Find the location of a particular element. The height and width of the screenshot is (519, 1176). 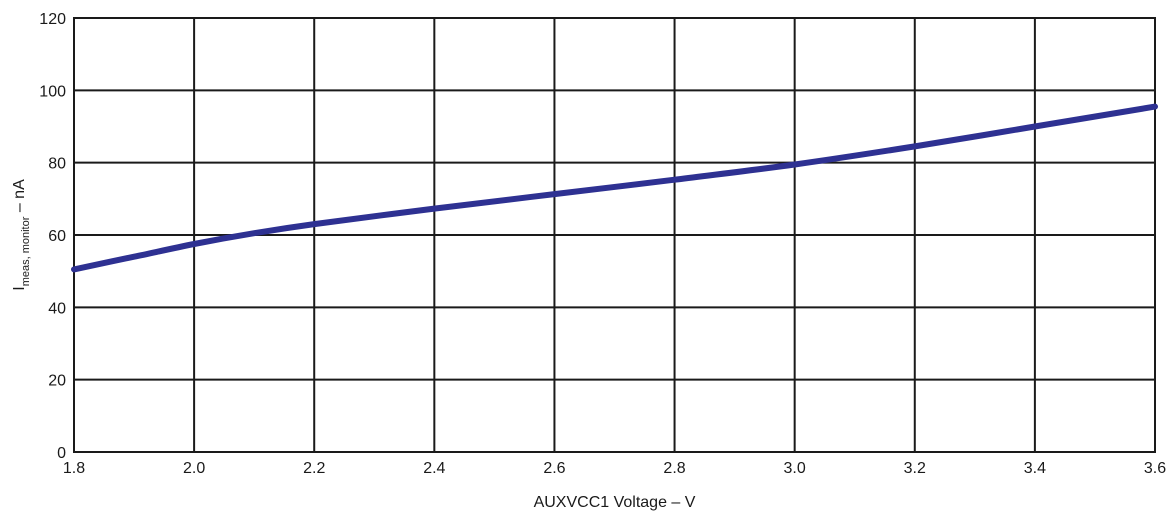

x-tick-label: 2.0 is located at coordinates (194, 468).